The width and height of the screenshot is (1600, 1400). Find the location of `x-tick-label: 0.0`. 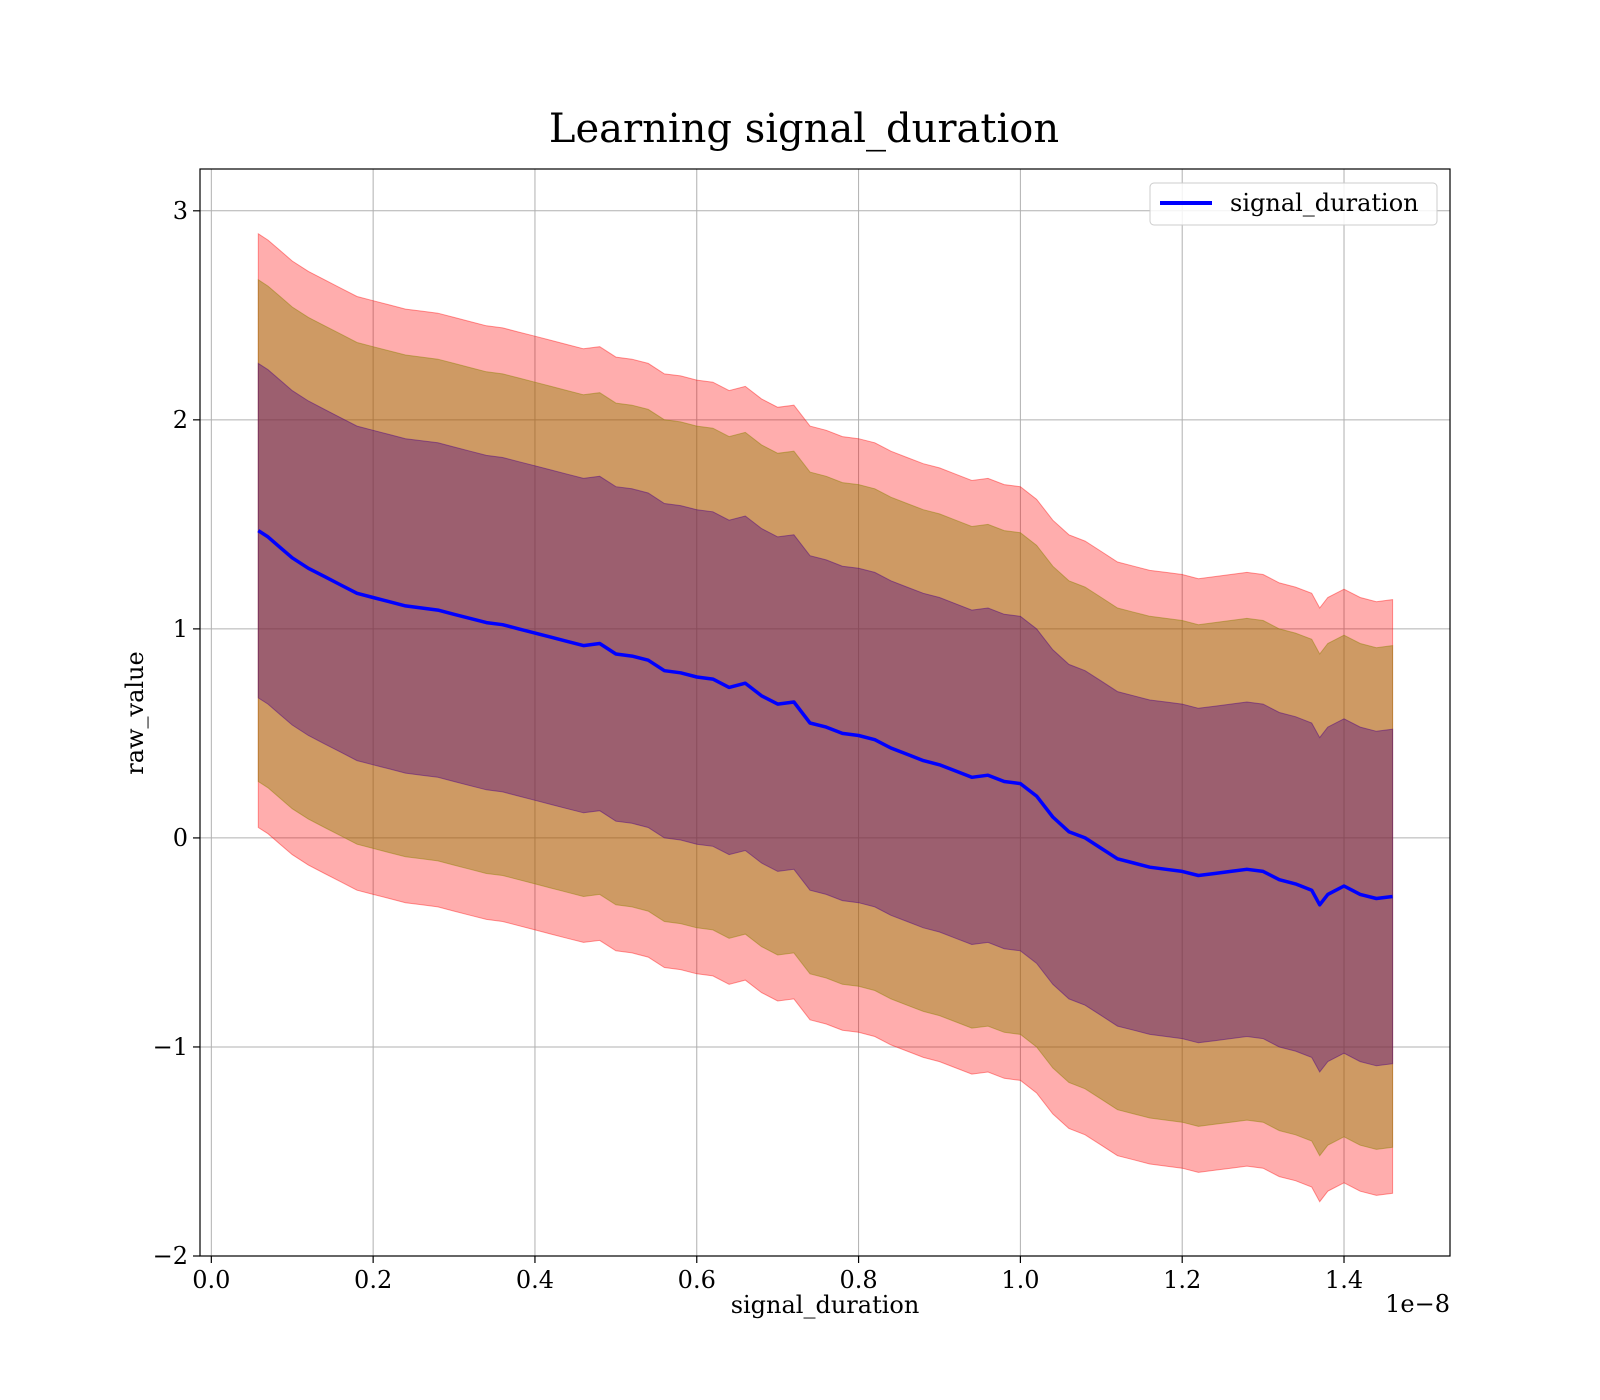

x-tick-label: 0.0 is located at coordinates (211, 1280).